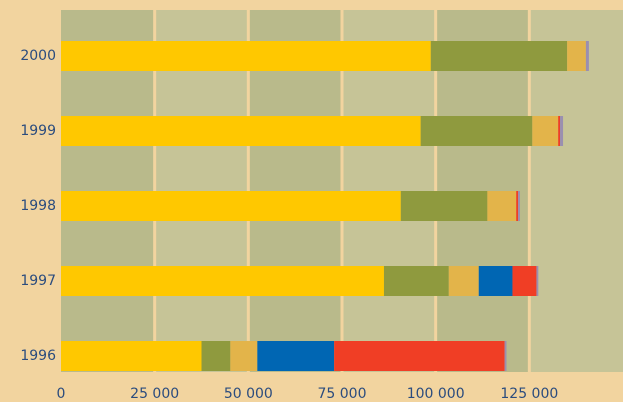  Describe the element at coordinates (38, 206) in the screenshot. I see `y-tick-label: 1998` at that location.